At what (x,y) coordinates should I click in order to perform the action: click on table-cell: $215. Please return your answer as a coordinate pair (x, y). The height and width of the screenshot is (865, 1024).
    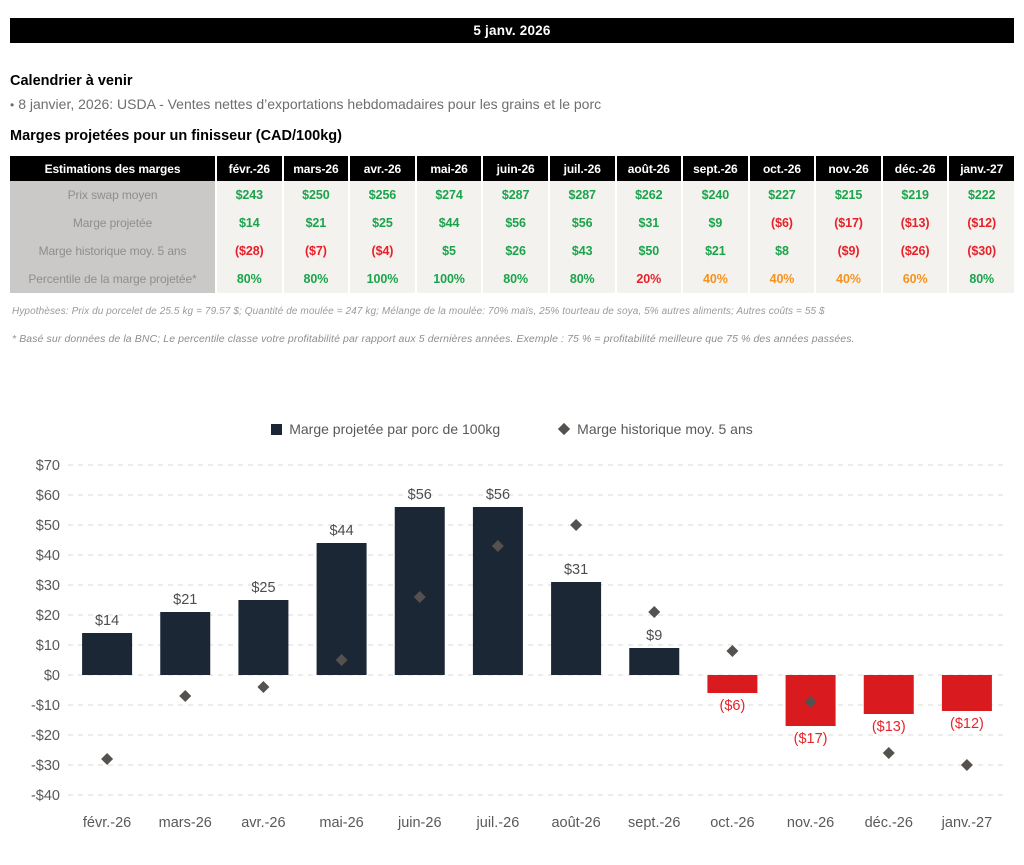
    Looking at the image, I should click on (848, 195).